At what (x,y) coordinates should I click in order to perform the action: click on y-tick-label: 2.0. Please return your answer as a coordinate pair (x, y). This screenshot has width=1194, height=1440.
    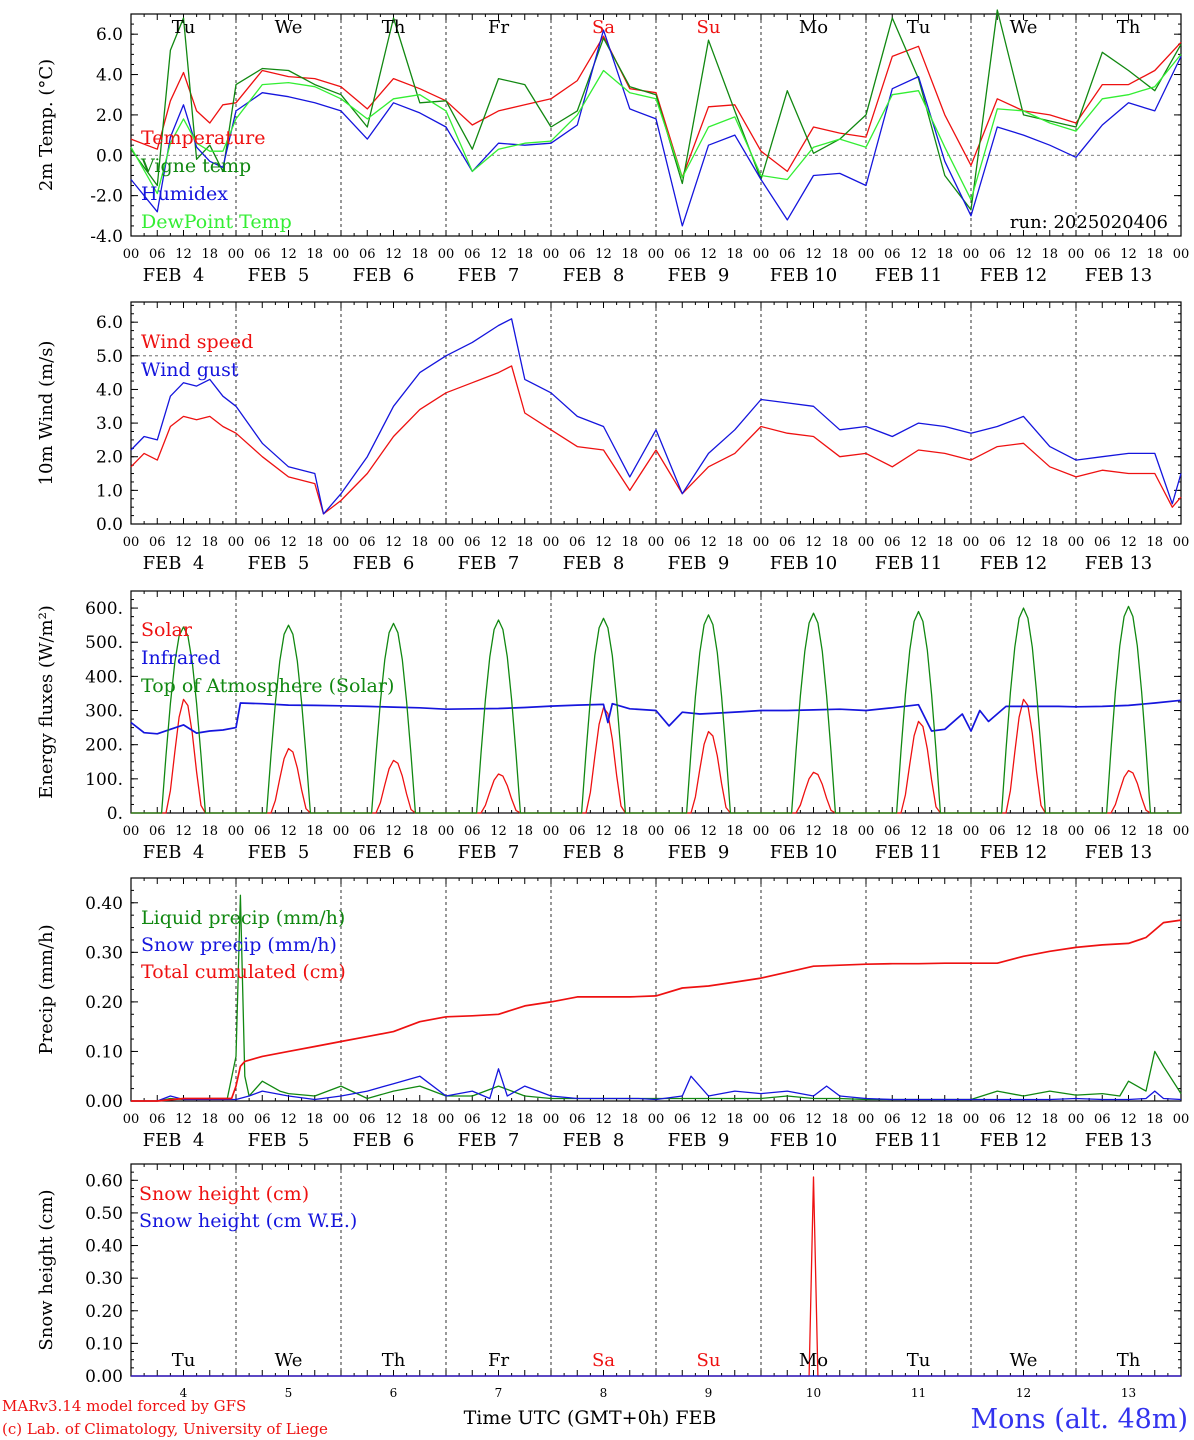
    Looking at the image, I should click on (109, 116).